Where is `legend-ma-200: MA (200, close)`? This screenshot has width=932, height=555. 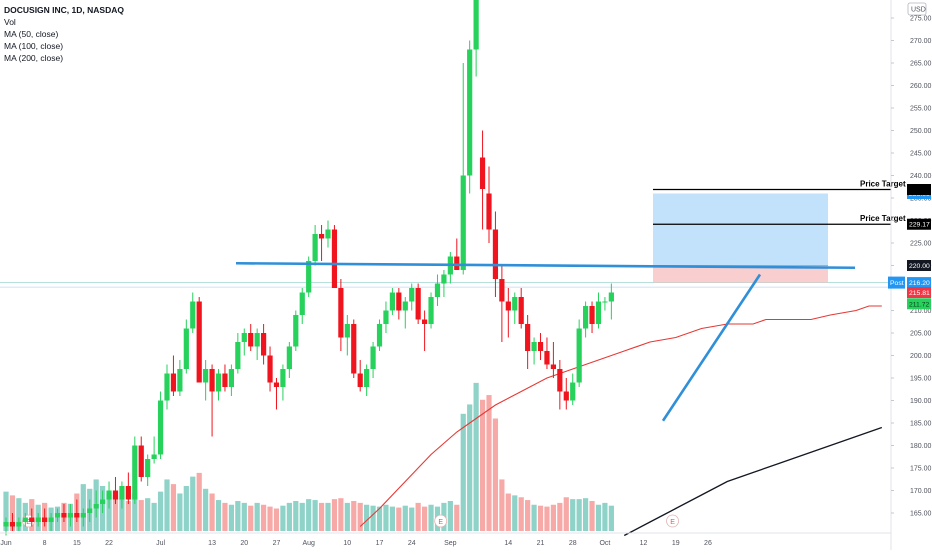
legend-ma-200: MA (200, close) is located at coordinates (34, 58).